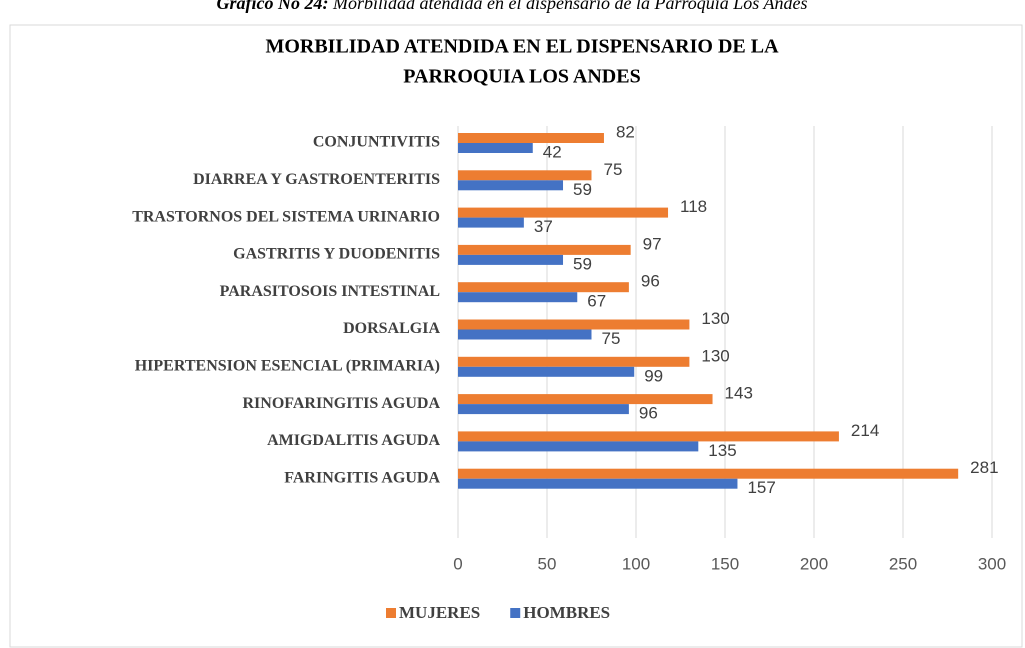 This screenshot has width=1025, height=648. I want to click on y-tick-label: FARINGITIS AGUDA, so click(362, 477).